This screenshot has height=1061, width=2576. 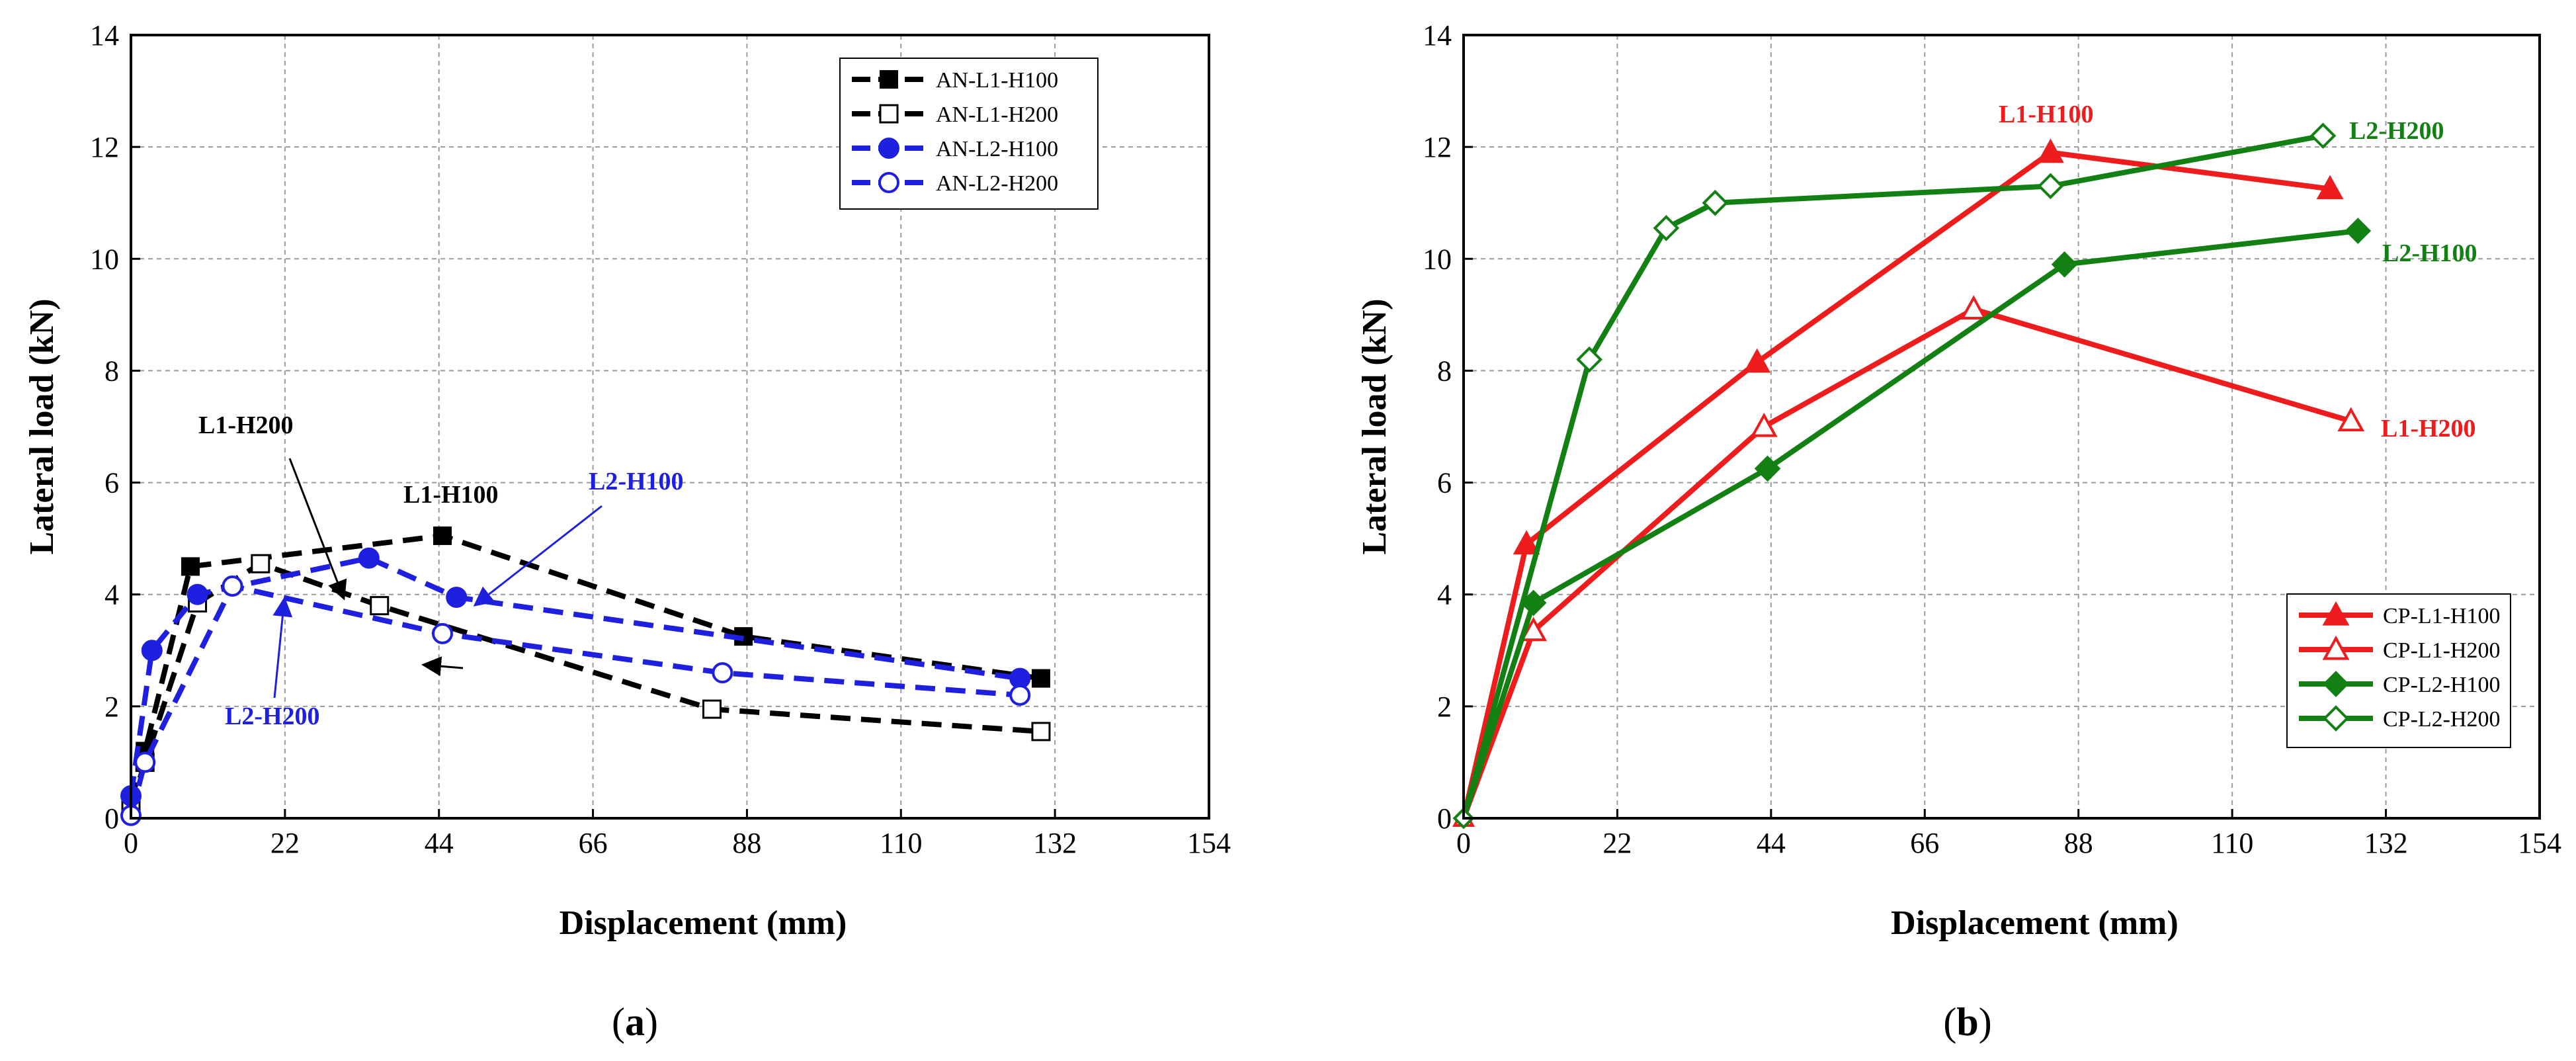 What do you see at coordinates (1444, 707) in the screenshot?
I see `y-tick-label: 2` at bounding box center [1444, 707].